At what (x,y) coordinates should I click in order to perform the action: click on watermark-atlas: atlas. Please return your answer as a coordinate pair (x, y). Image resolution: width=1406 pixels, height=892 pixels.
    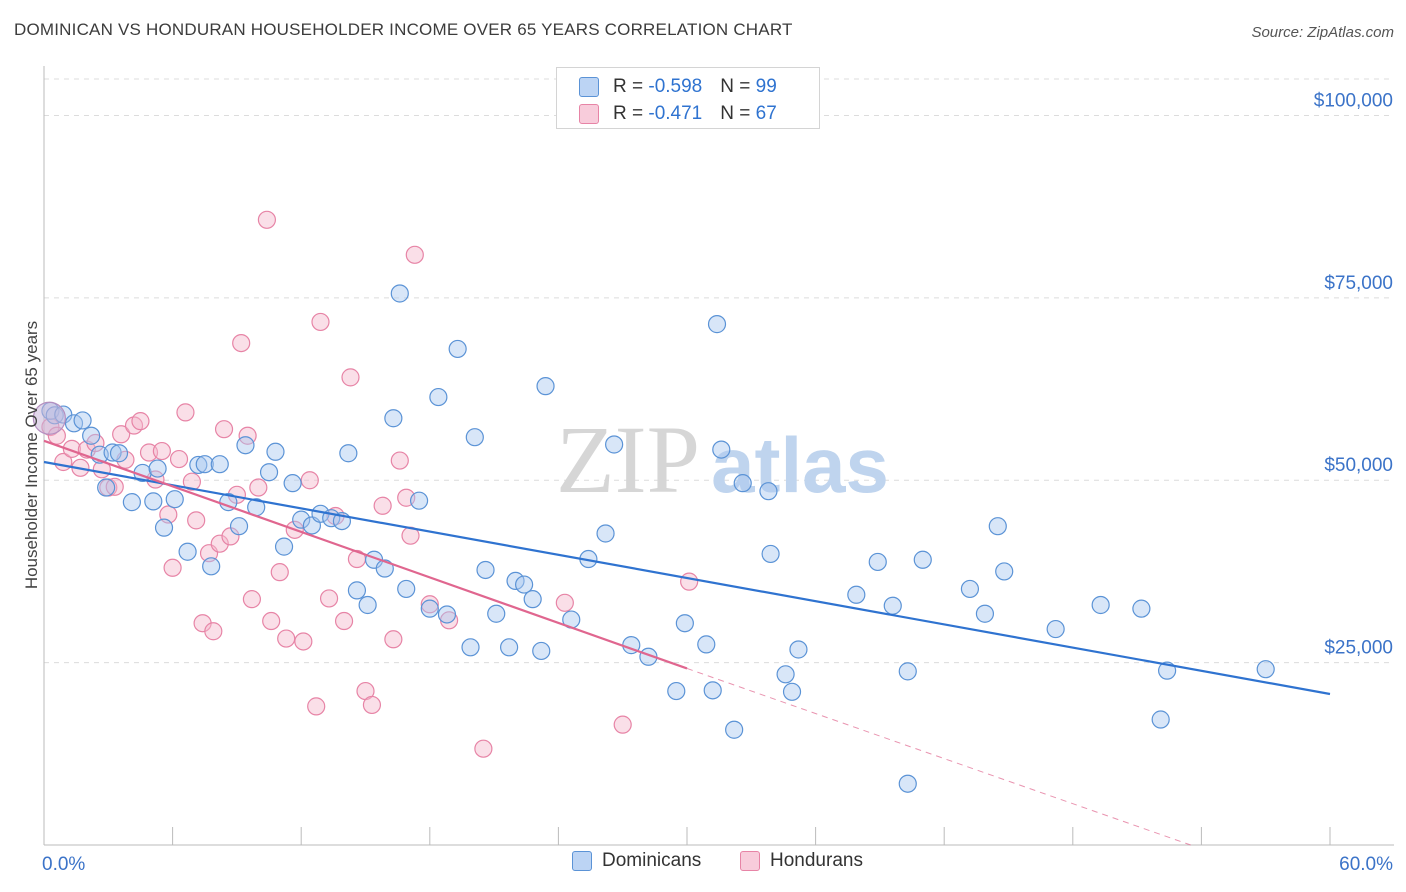
    Looking at the image, I should click on (800, 465).